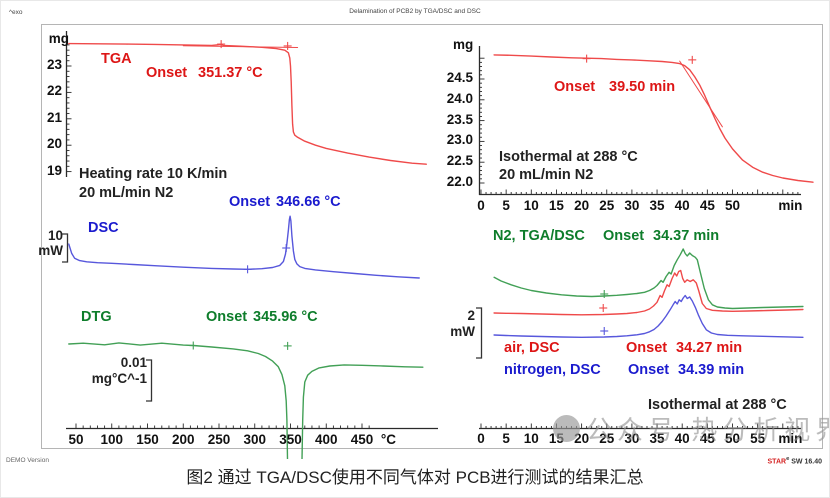 This screenshot has height=498, width=830. Describe the element at coordinates (481, 438) in the screenshot. I see `iso-dsc-x-tick: 0` at that location.